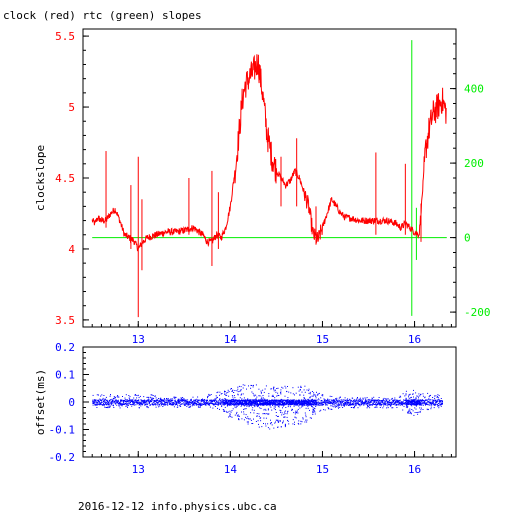 Image resolution: width=512 pixels, height=512 pixels. I want to click on bottom-y-tick-label: -0.1, so click(62, 430).